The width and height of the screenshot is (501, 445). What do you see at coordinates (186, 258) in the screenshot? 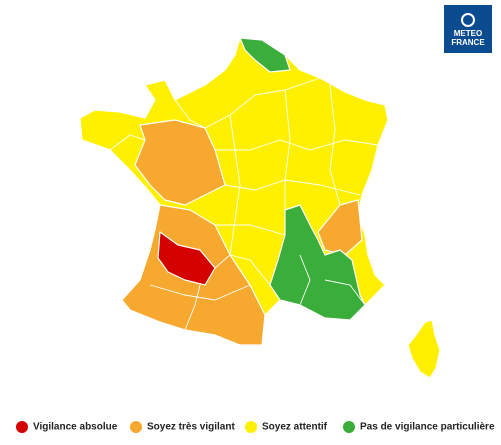
I see `red-zone` at bounding box center [186, 258].